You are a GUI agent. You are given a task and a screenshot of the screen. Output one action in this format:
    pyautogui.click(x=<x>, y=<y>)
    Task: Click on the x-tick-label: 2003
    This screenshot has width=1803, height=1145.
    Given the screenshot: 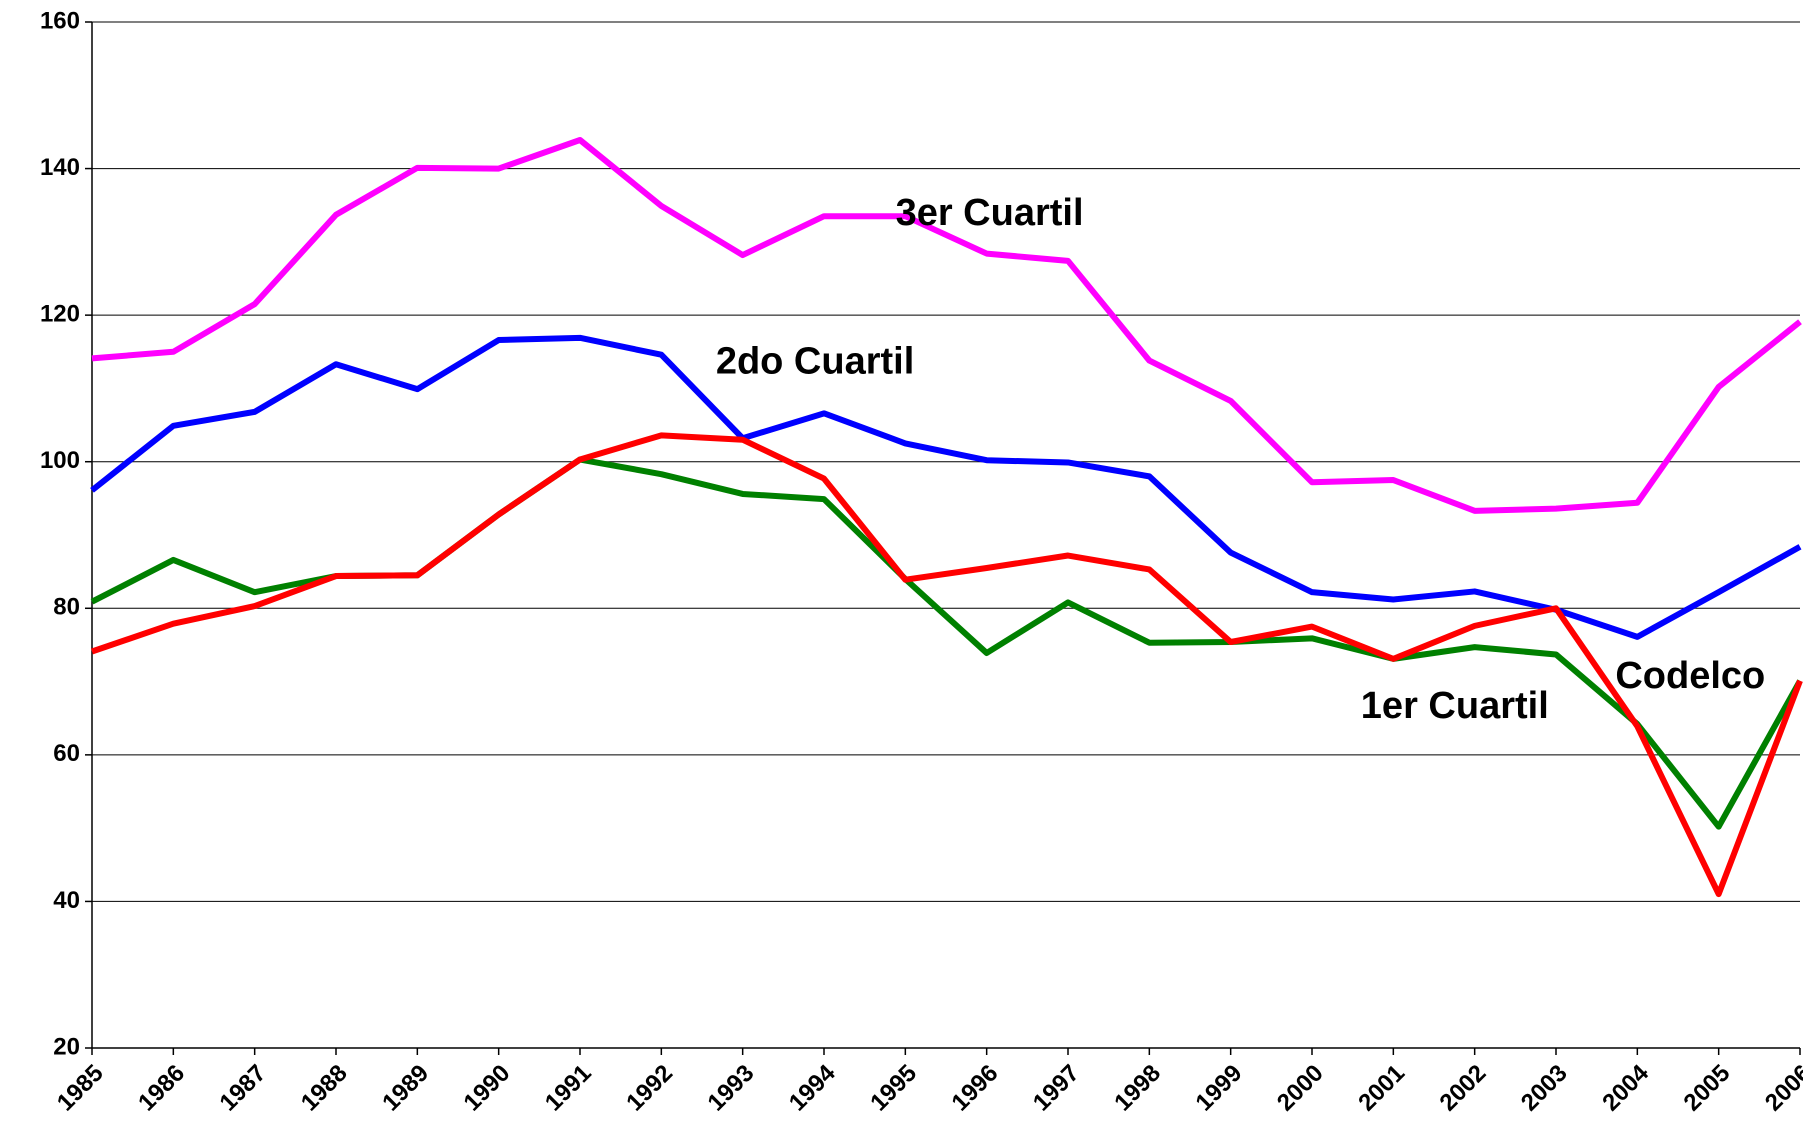 What is the action you would take?
    pyautogui.click(x=1544, y=1088)
    